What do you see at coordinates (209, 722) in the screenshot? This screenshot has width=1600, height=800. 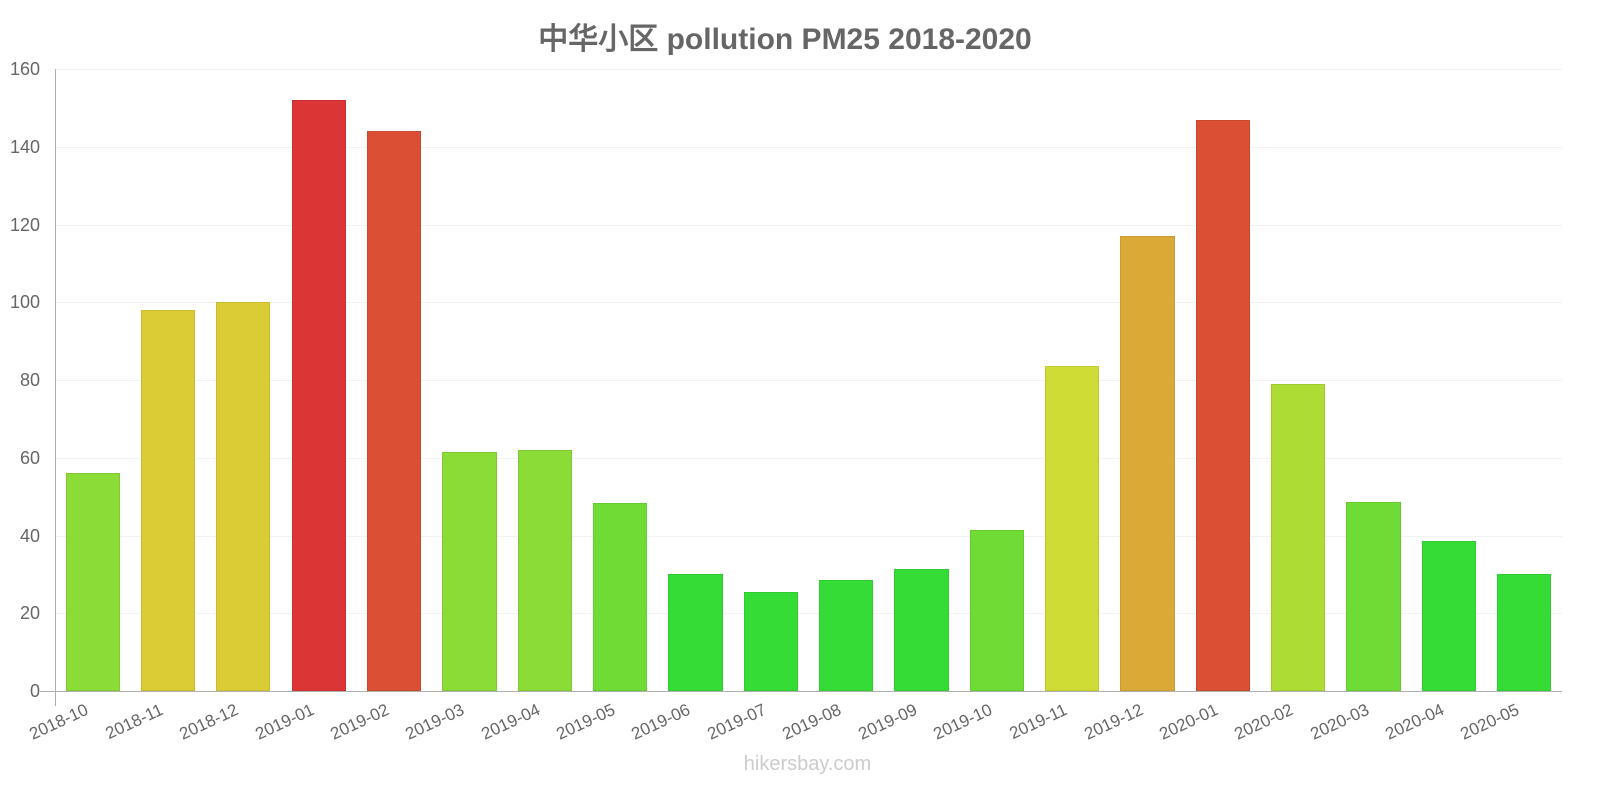 I see `x-tick-label: 2018-12` at bounding box center [209, 722].